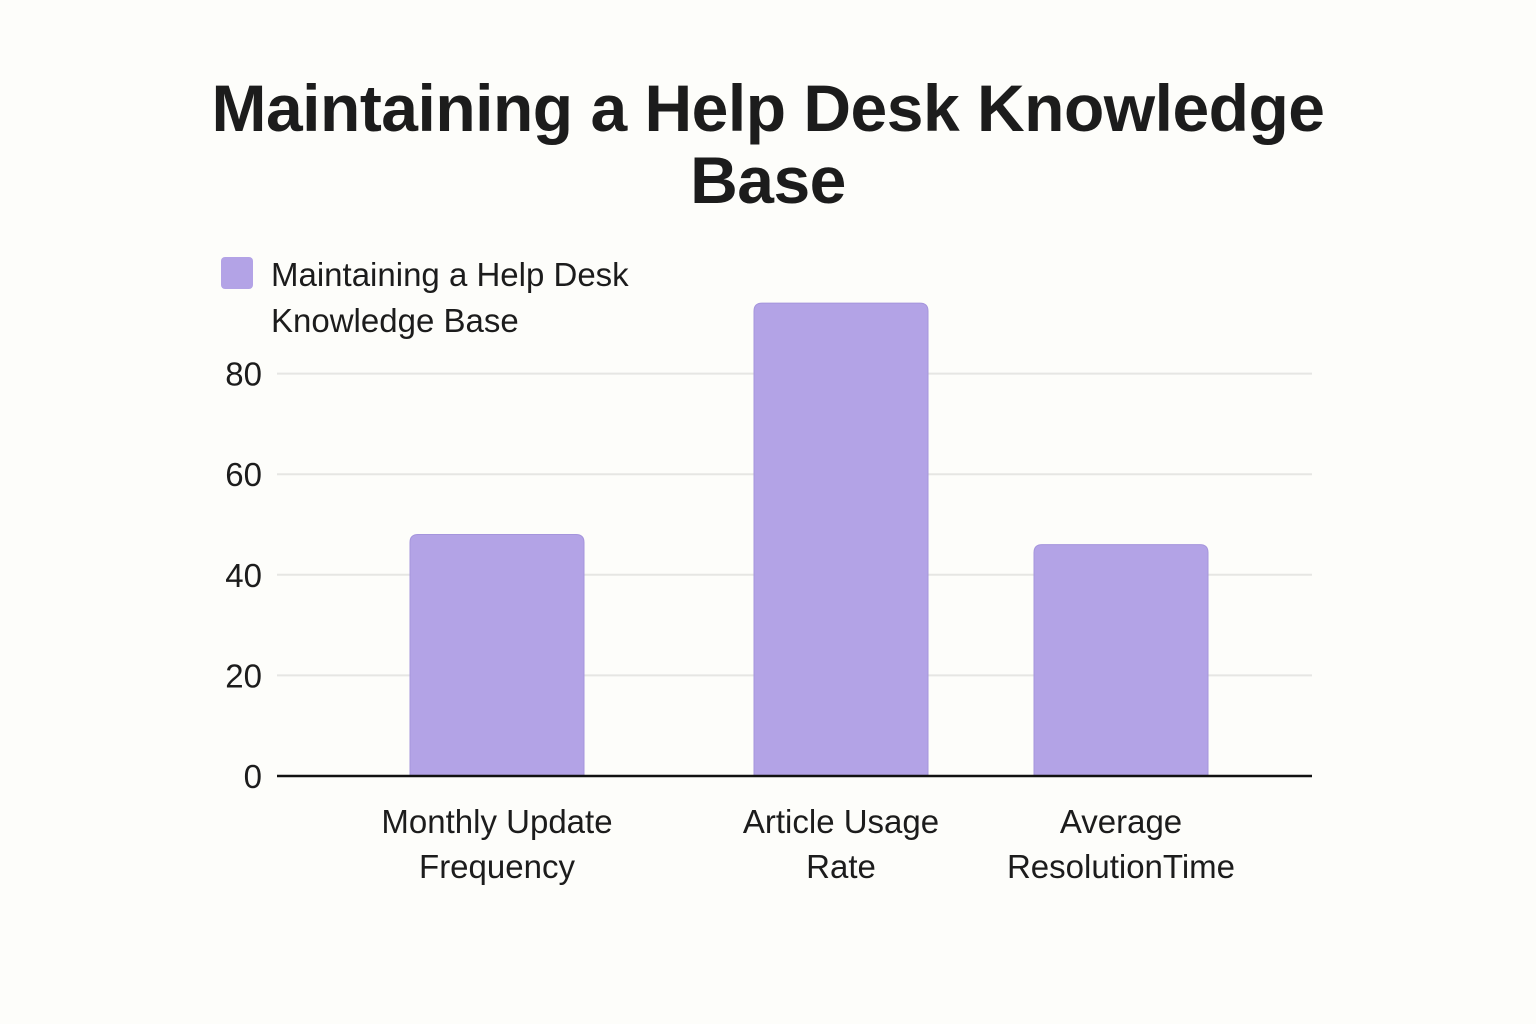  I want to click on y-tick-label: 40, so click(243, 575).